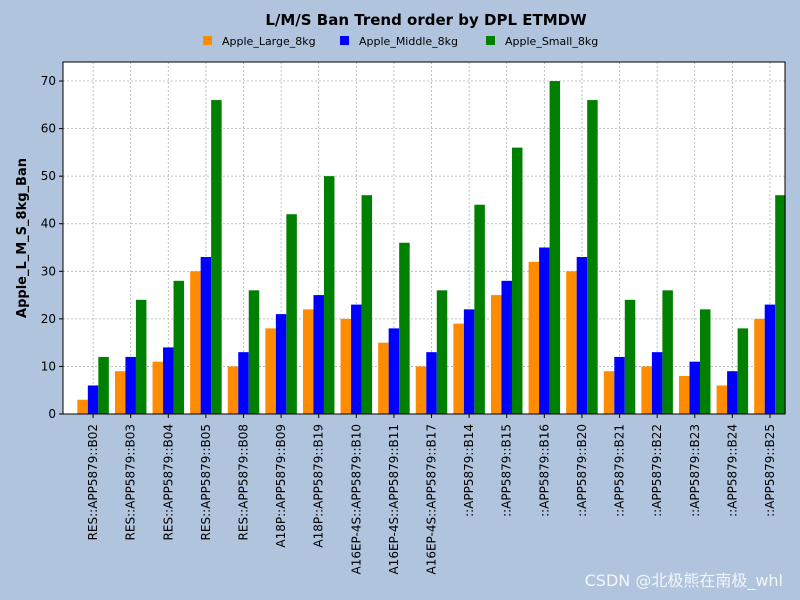 The image size is (800, 600). I want to click on y-tick-label: 70, so click(48, 81).